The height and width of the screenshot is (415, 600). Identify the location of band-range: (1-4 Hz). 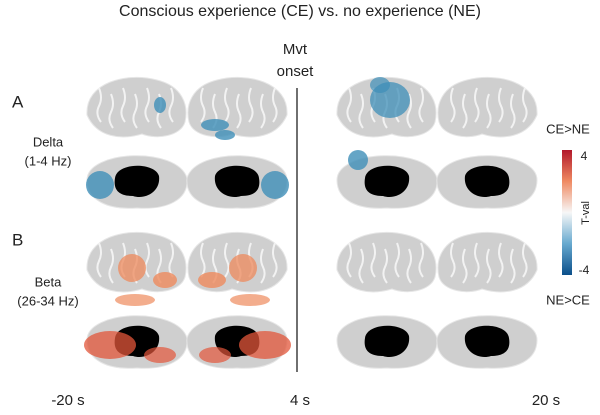
(48, 160).